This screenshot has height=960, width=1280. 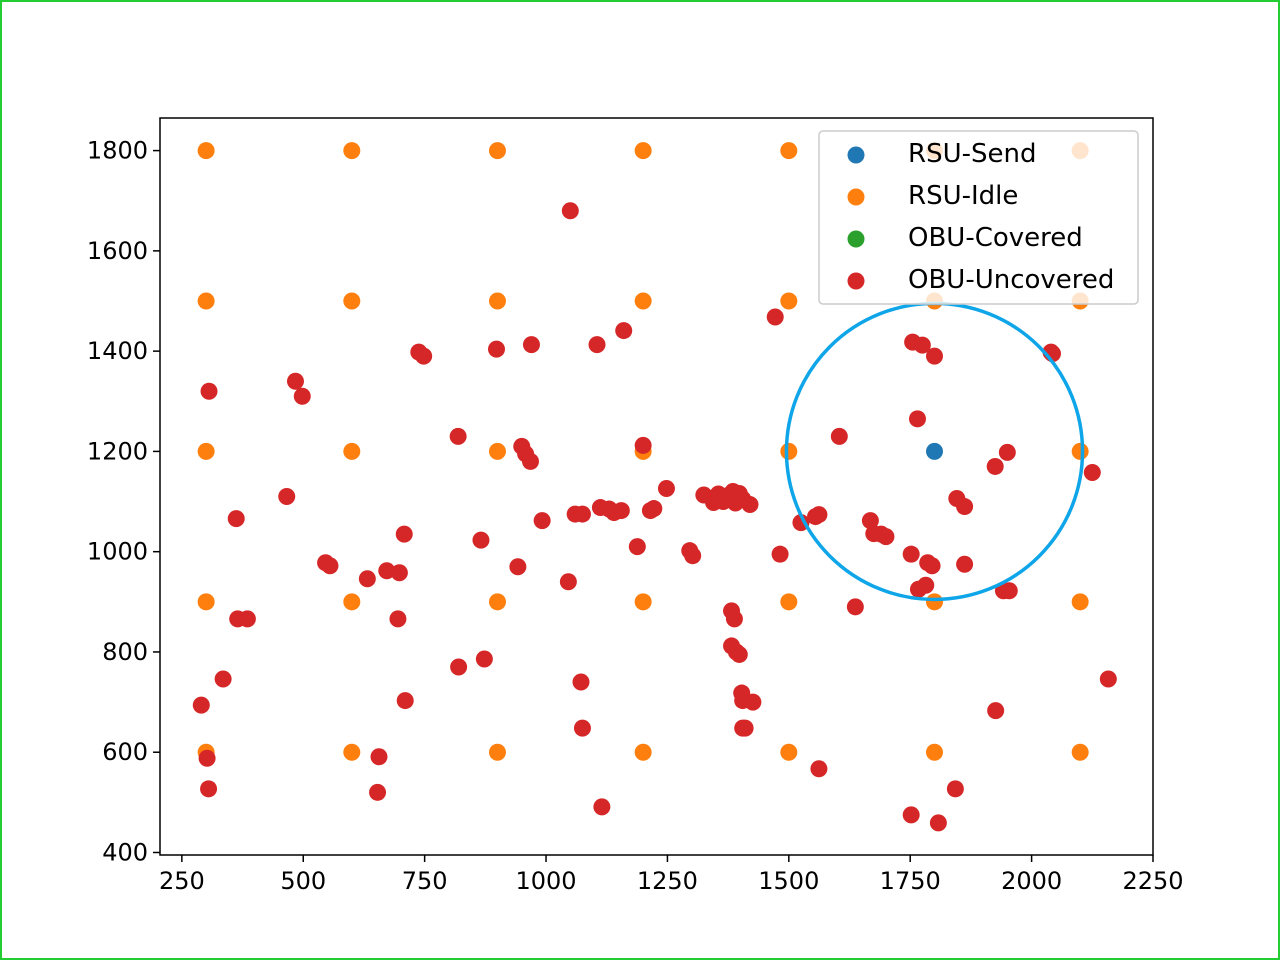 I want to click on y-tick-label: 1000, so click(x=117, y=552).